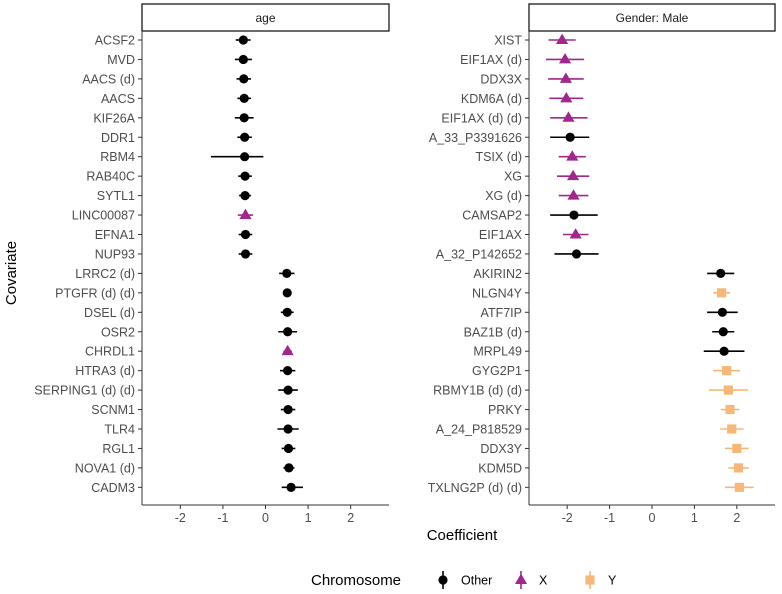 This screenshot has height=594, width=782. What do you see at coordinates (491, 60) in the screenshot?
I see `y-tick-label: EIF1AX (d)` at bounding box center [491, 60].